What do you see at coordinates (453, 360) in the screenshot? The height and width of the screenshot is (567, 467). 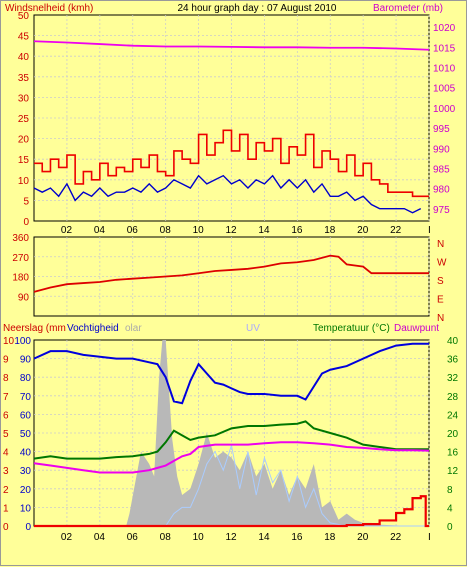 I see `temperature-y-tick: 36` at bounding box center [453, 360].